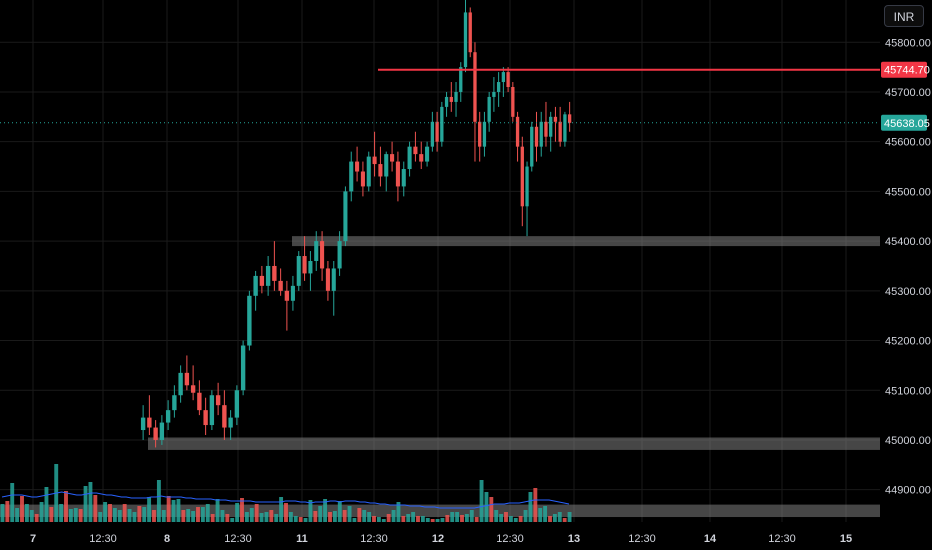  I want to click on price-label-resistance: 45744.70, so click(907, 71).